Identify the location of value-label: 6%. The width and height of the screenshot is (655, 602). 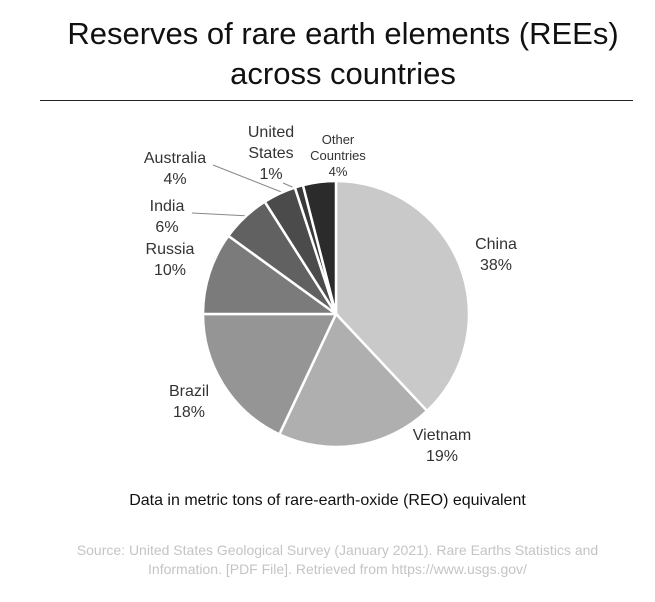
(167, 227).